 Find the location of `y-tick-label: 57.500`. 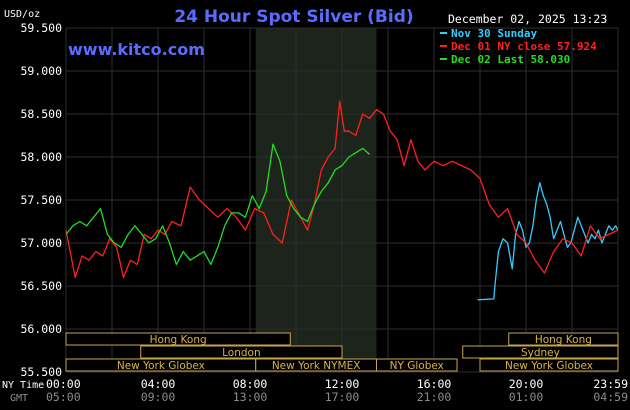

y-tick-label: 57.500 is located at coordinates (41, 200).